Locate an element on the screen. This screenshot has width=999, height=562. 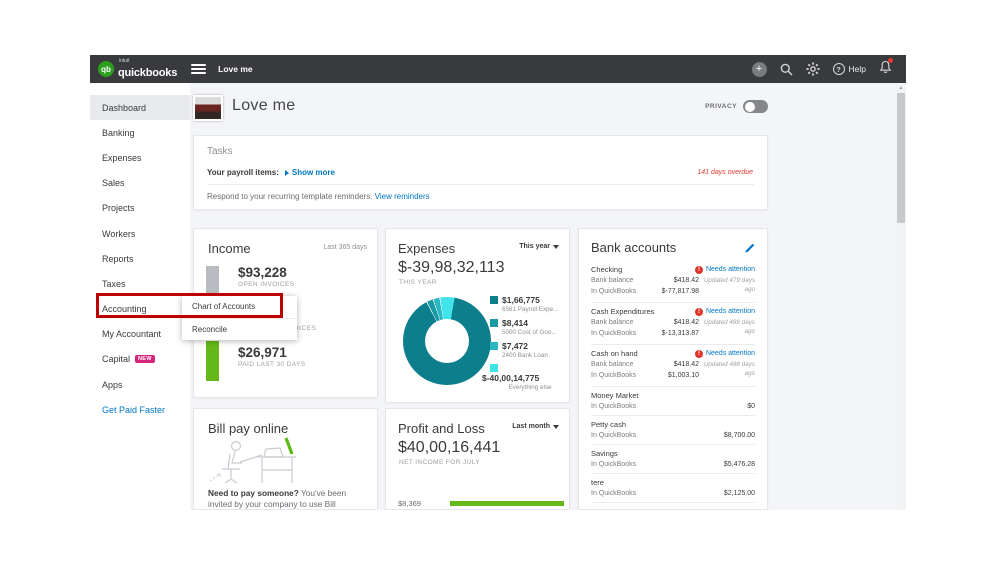
brand-text: intuit quickbooks is located at coordinates (148, 69).